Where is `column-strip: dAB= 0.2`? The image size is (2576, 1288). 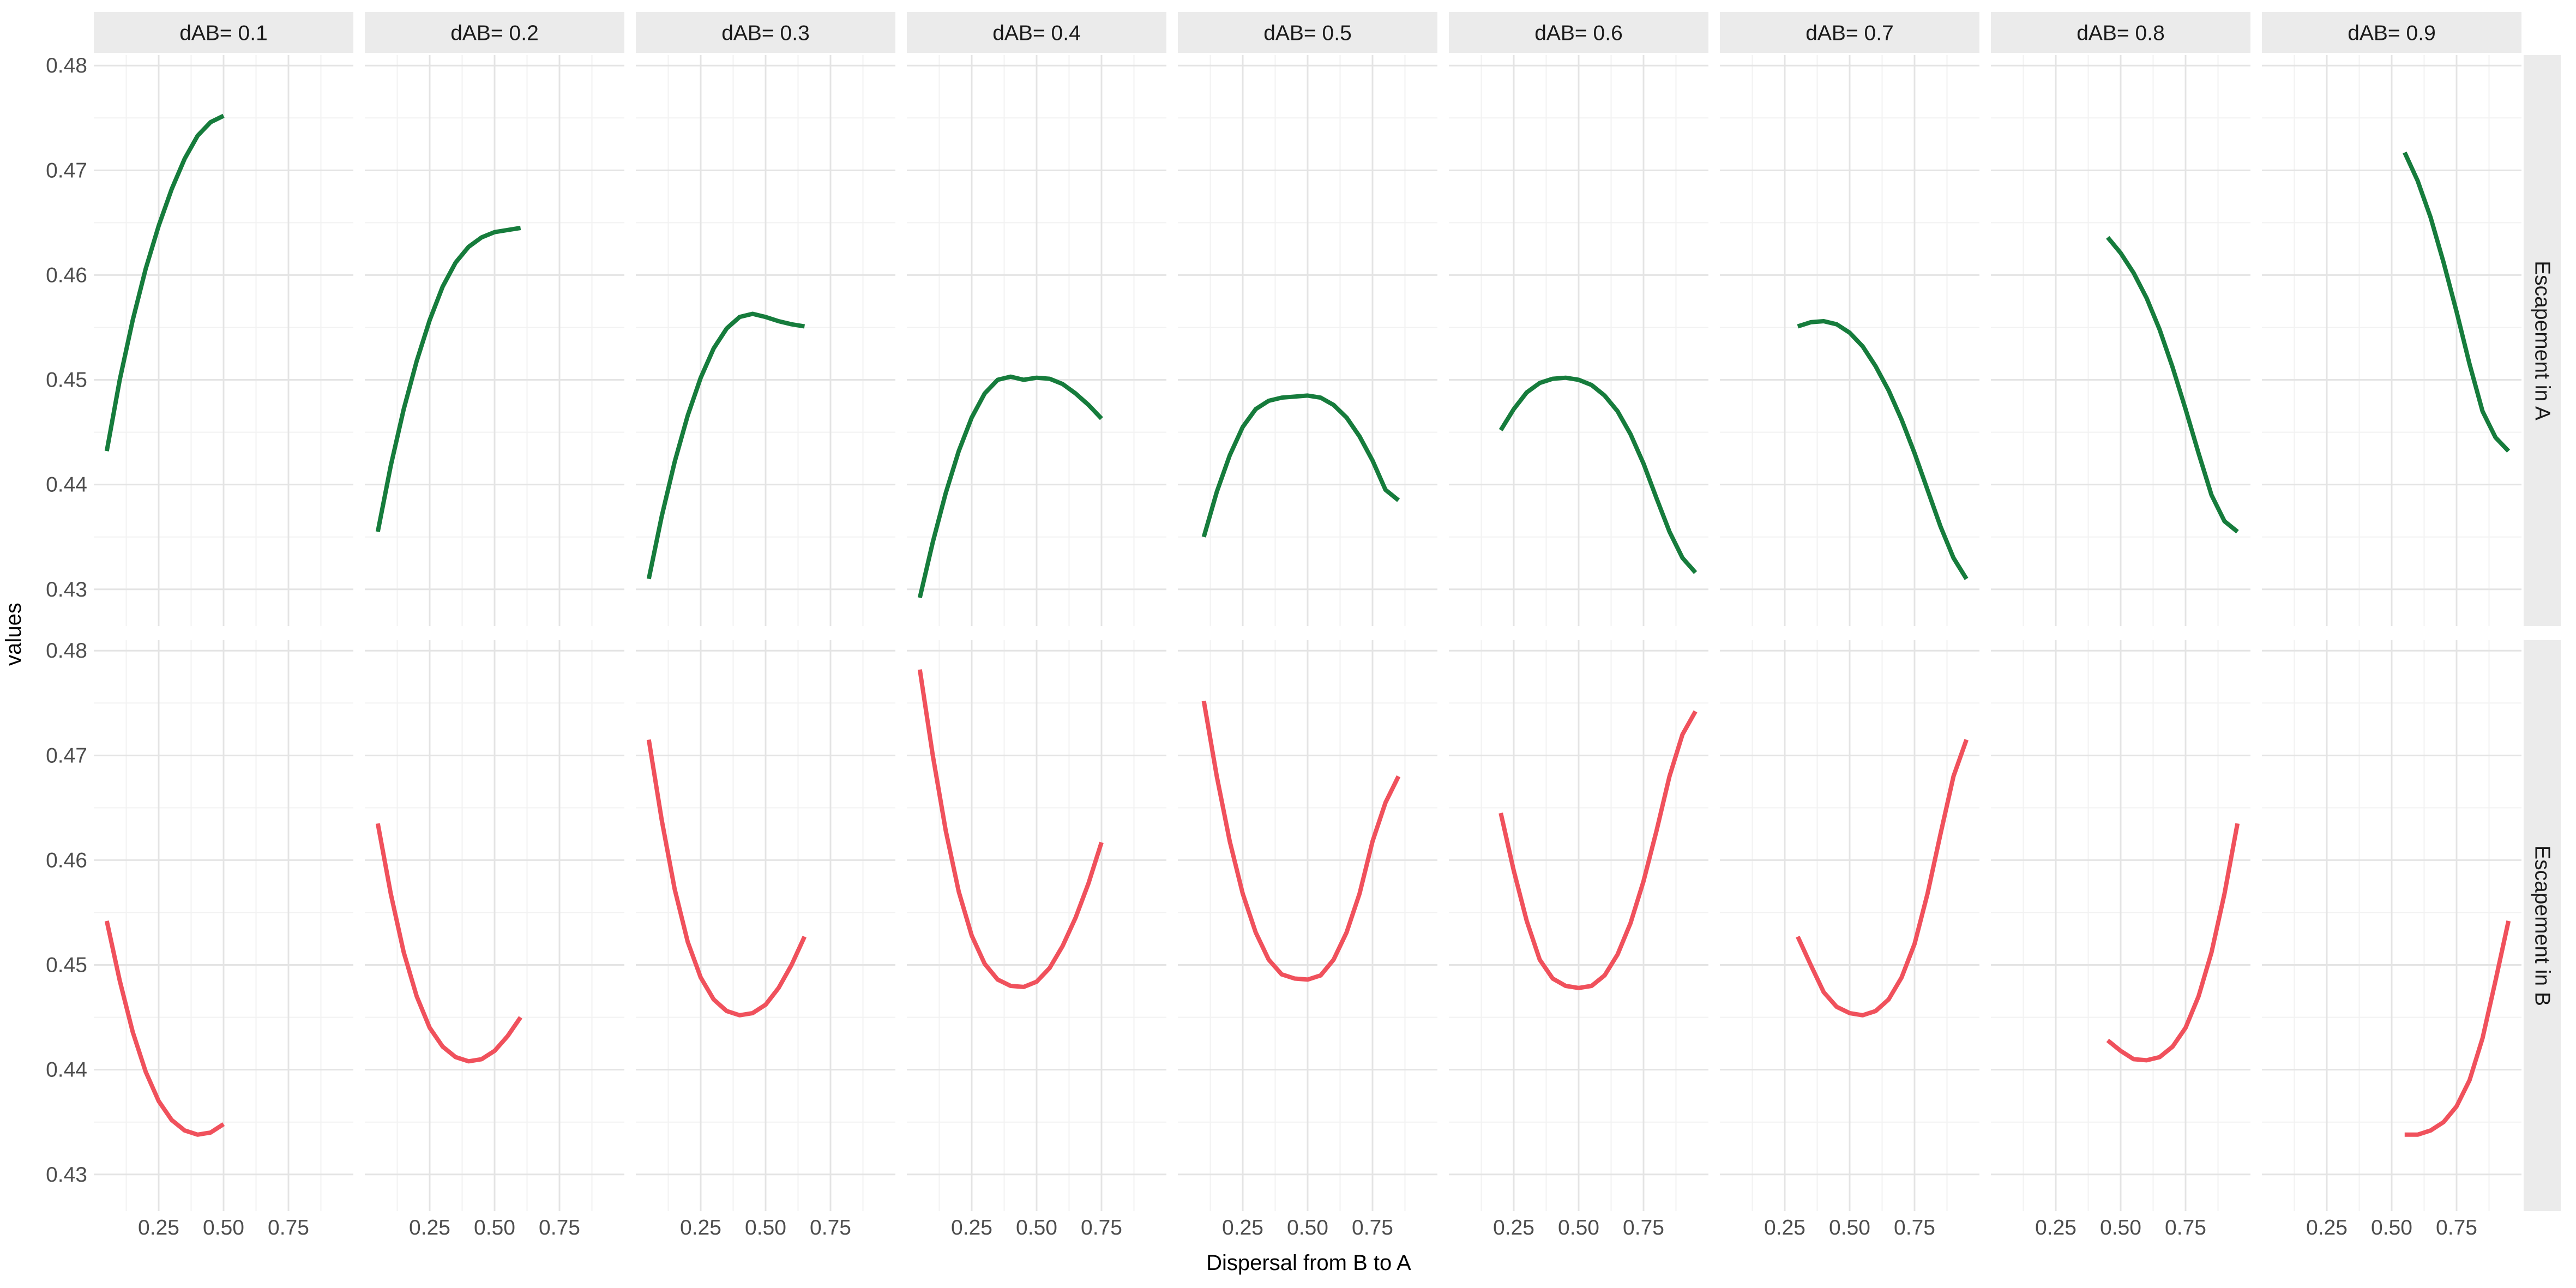
column-strip: dAB= 0.2 is located at coordinates (494, 32).